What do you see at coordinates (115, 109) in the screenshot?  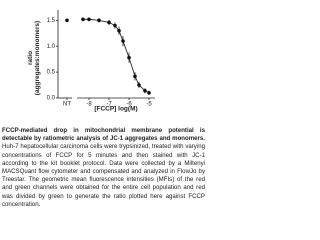 I see `x-axis-label: [FCCP] log(M)` at bounding box center [115, 109].